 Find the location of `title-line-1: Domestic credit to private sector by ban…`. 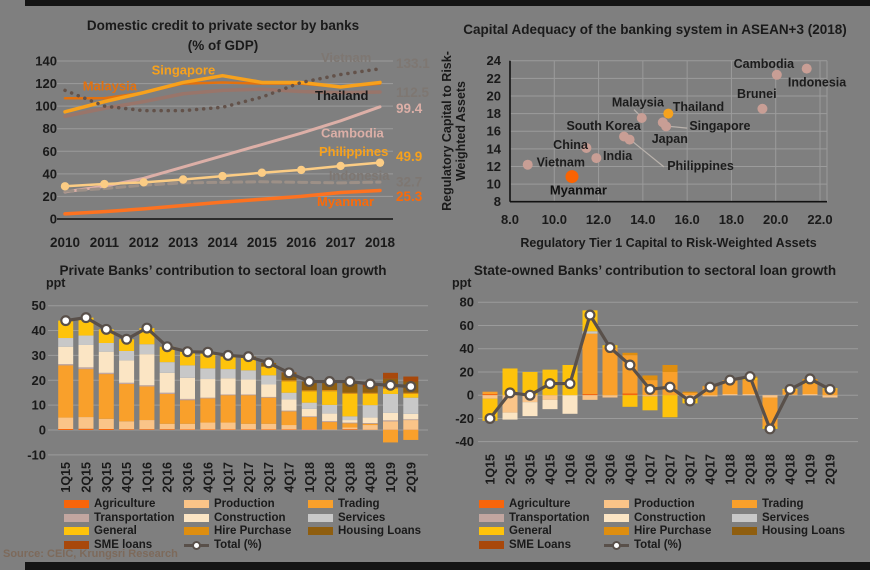

title-line-1: Domestic credit to private sector by ban… is located at coordinates (223, 25).